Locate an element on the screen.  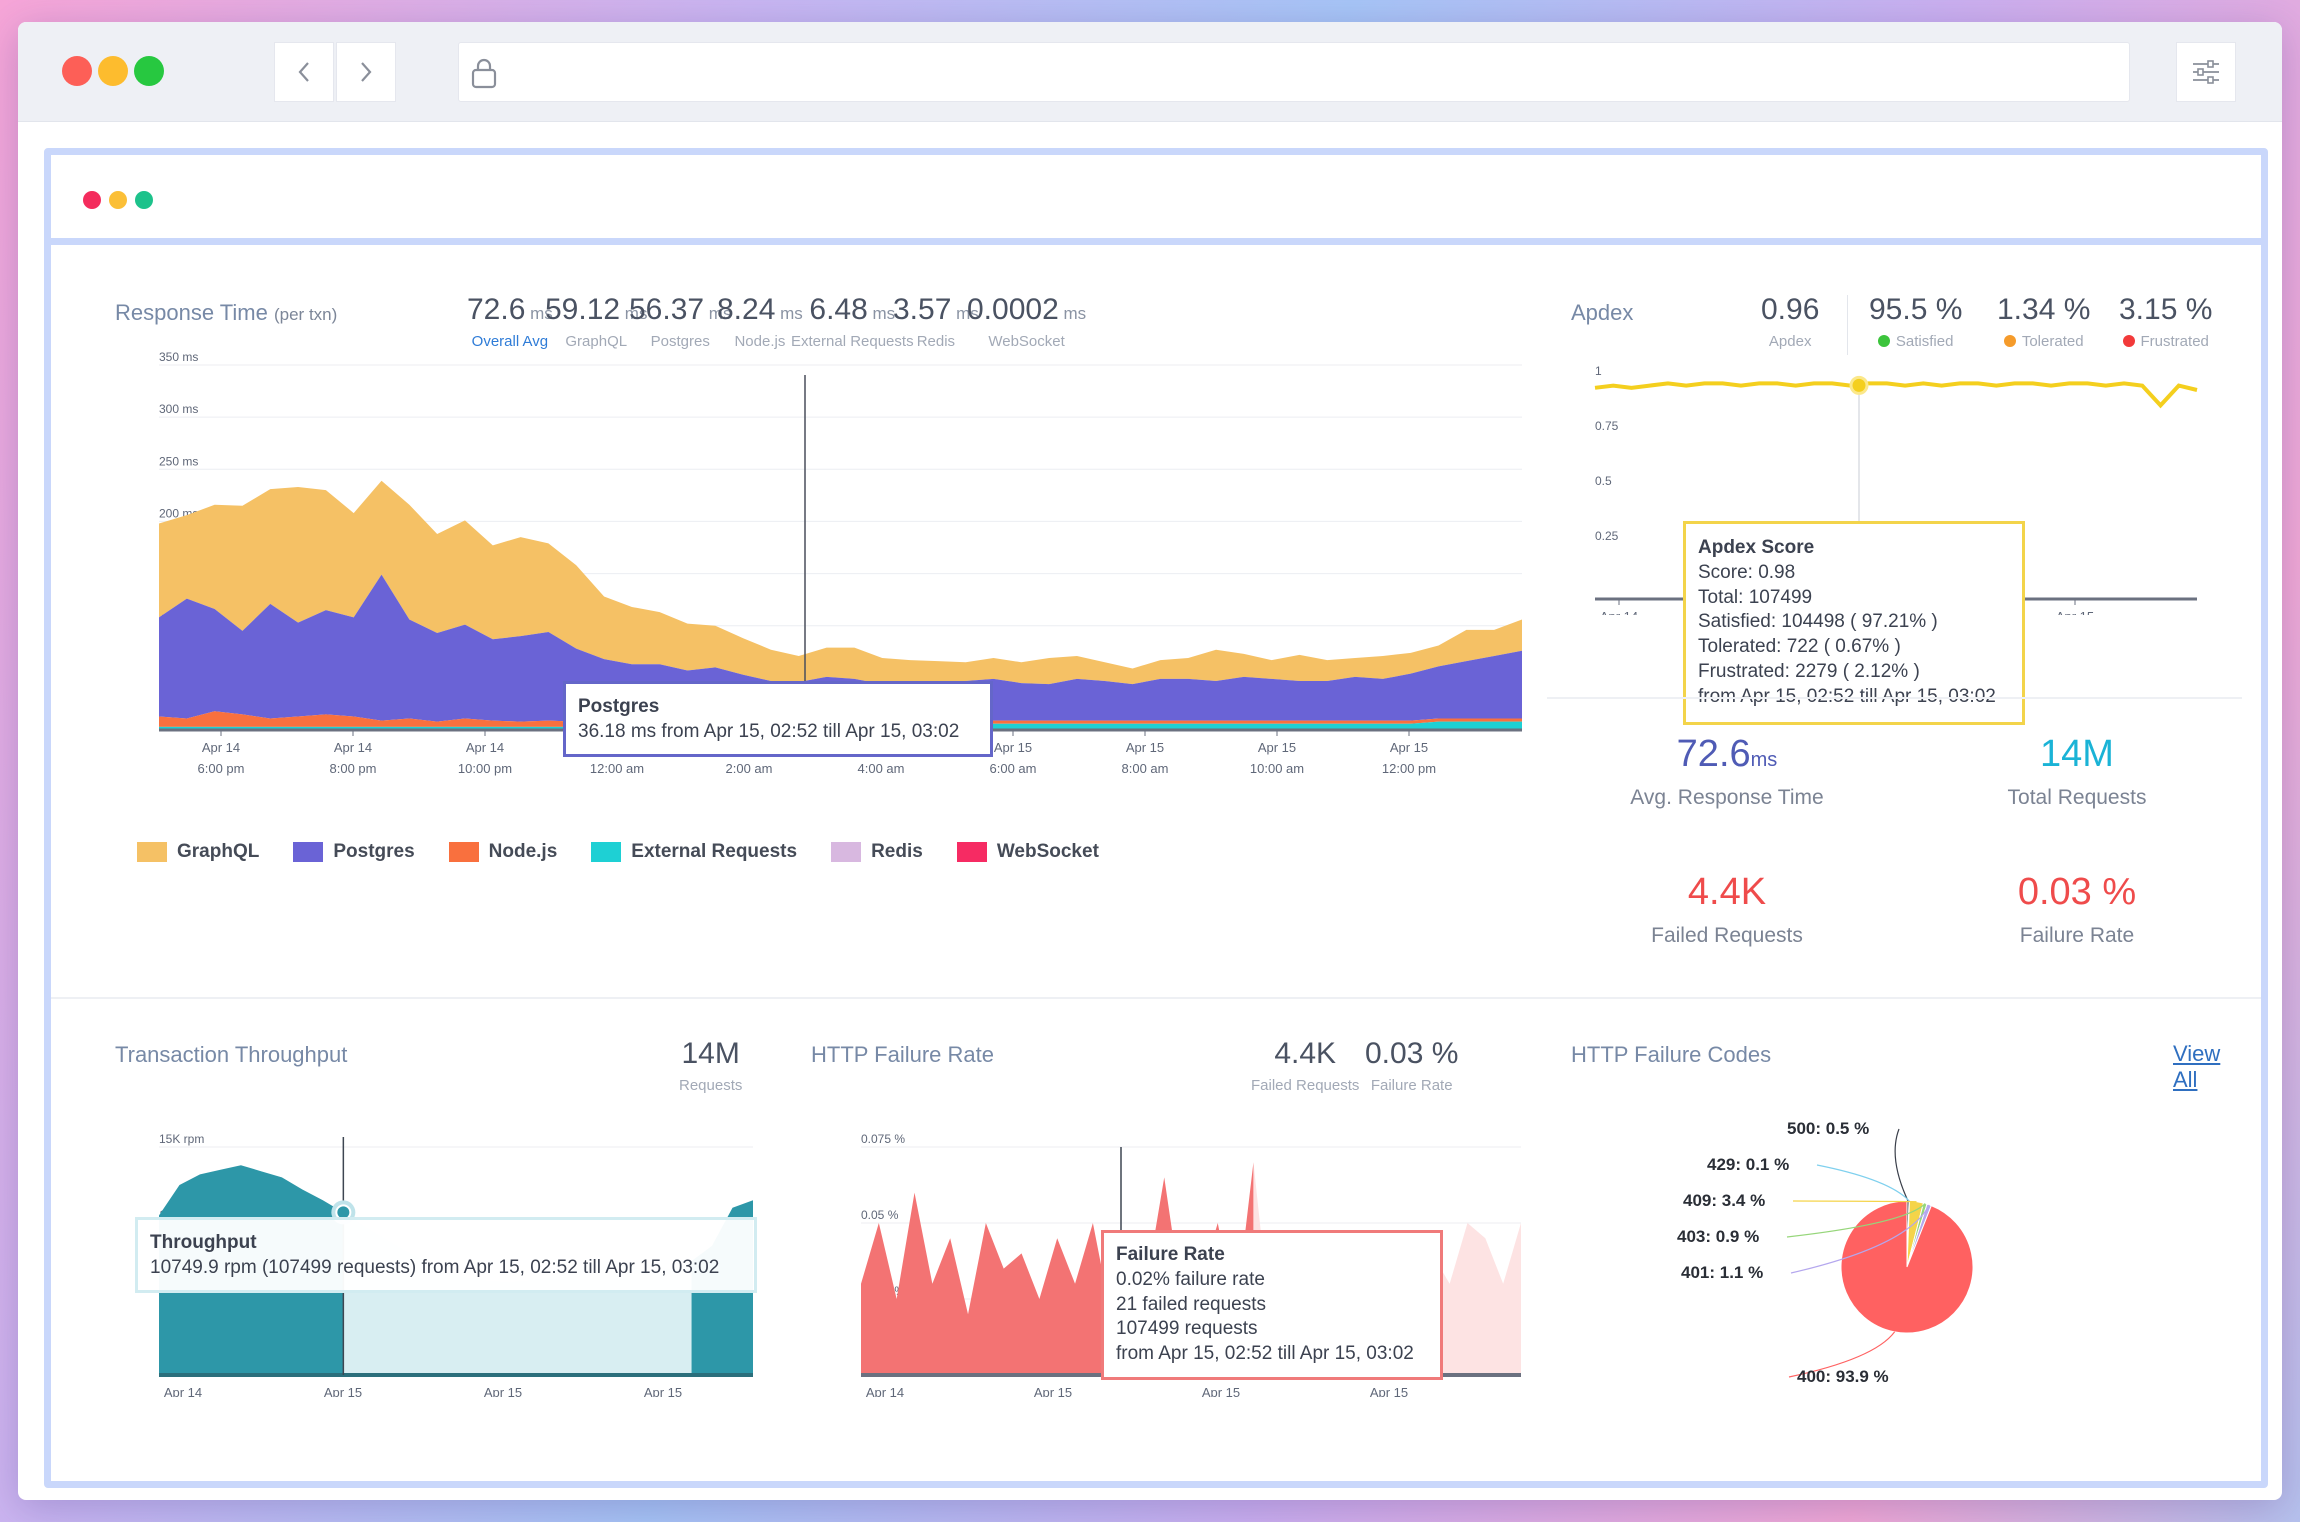
back-button is located at coordinates (304, 72).